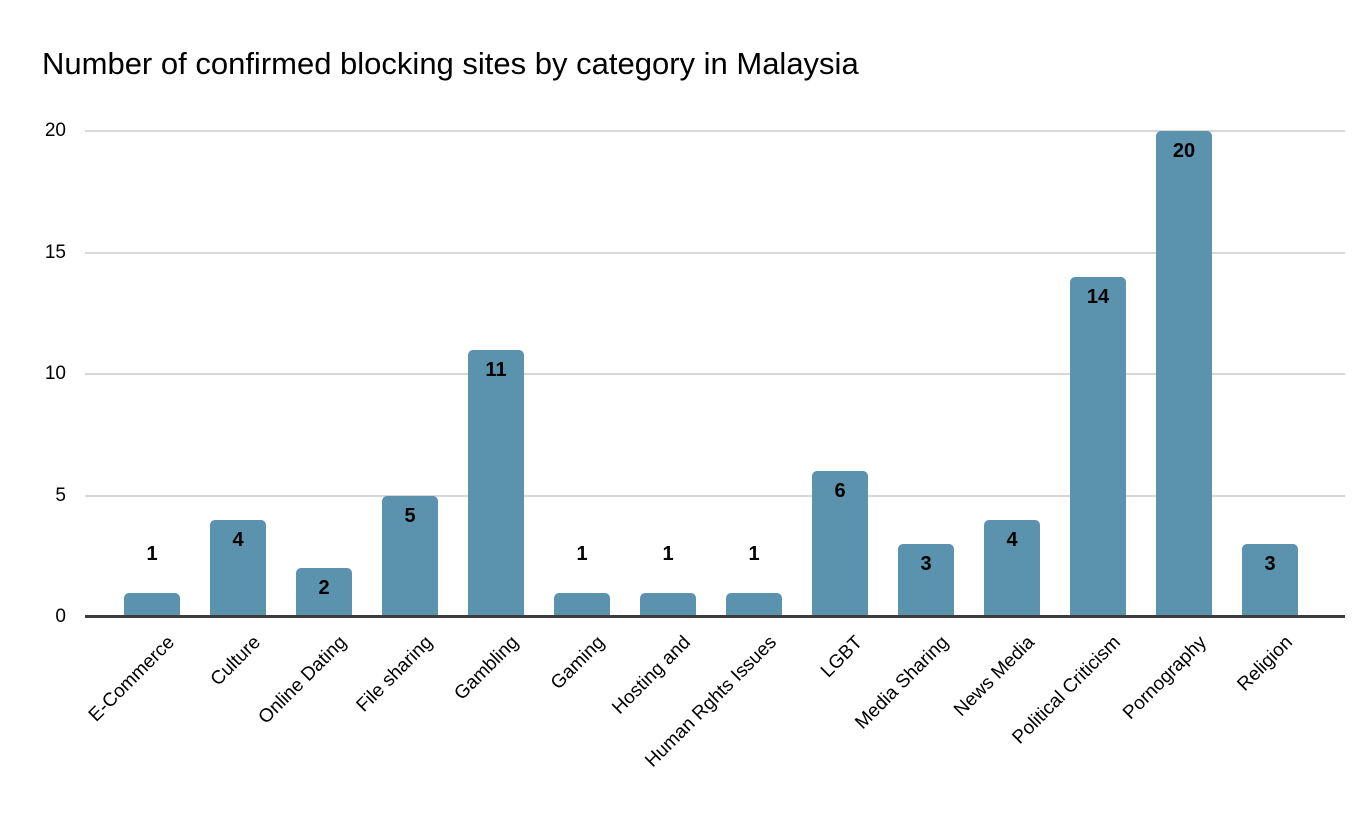 The image size is (1370, 838). What do you see at coordinates (60, 616) in the screenshot?
I see `y-axis-tick-label: 0` at bounding box center [60, 616].